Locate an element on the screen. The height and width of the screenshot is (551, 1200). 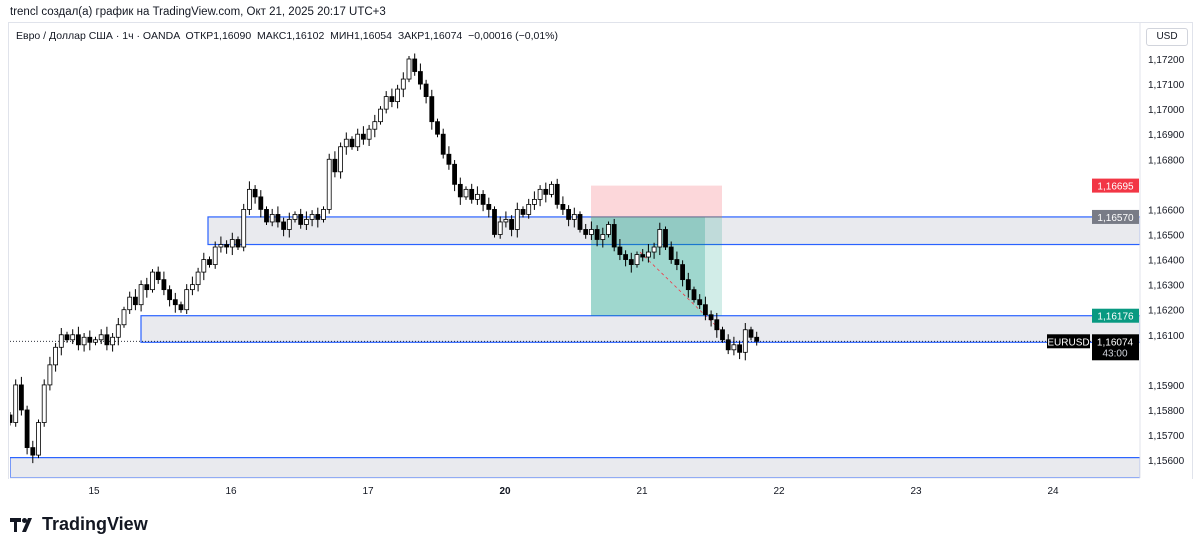
ohlc-close: ЗАКР1,16074 is located at coordinates (430, 36).